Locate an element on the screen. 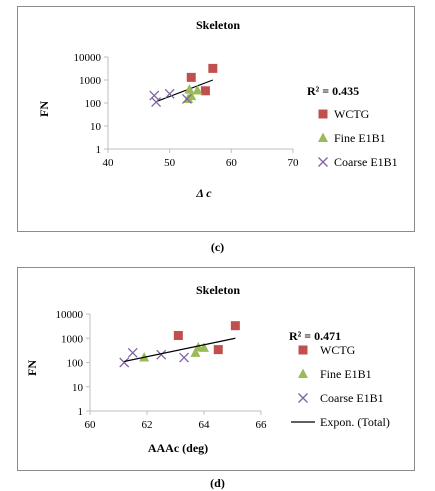  chart-c-y-tick-label: 10000 is located at coordinates (88, 58).